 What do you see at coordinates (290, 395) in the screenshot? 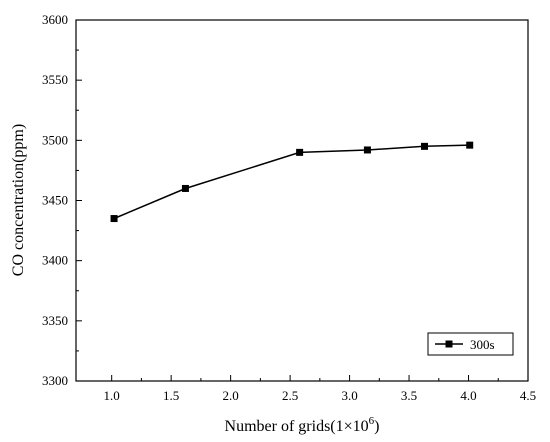
I see `x-tick-label: 2.5` at bounding box center [290, 395].